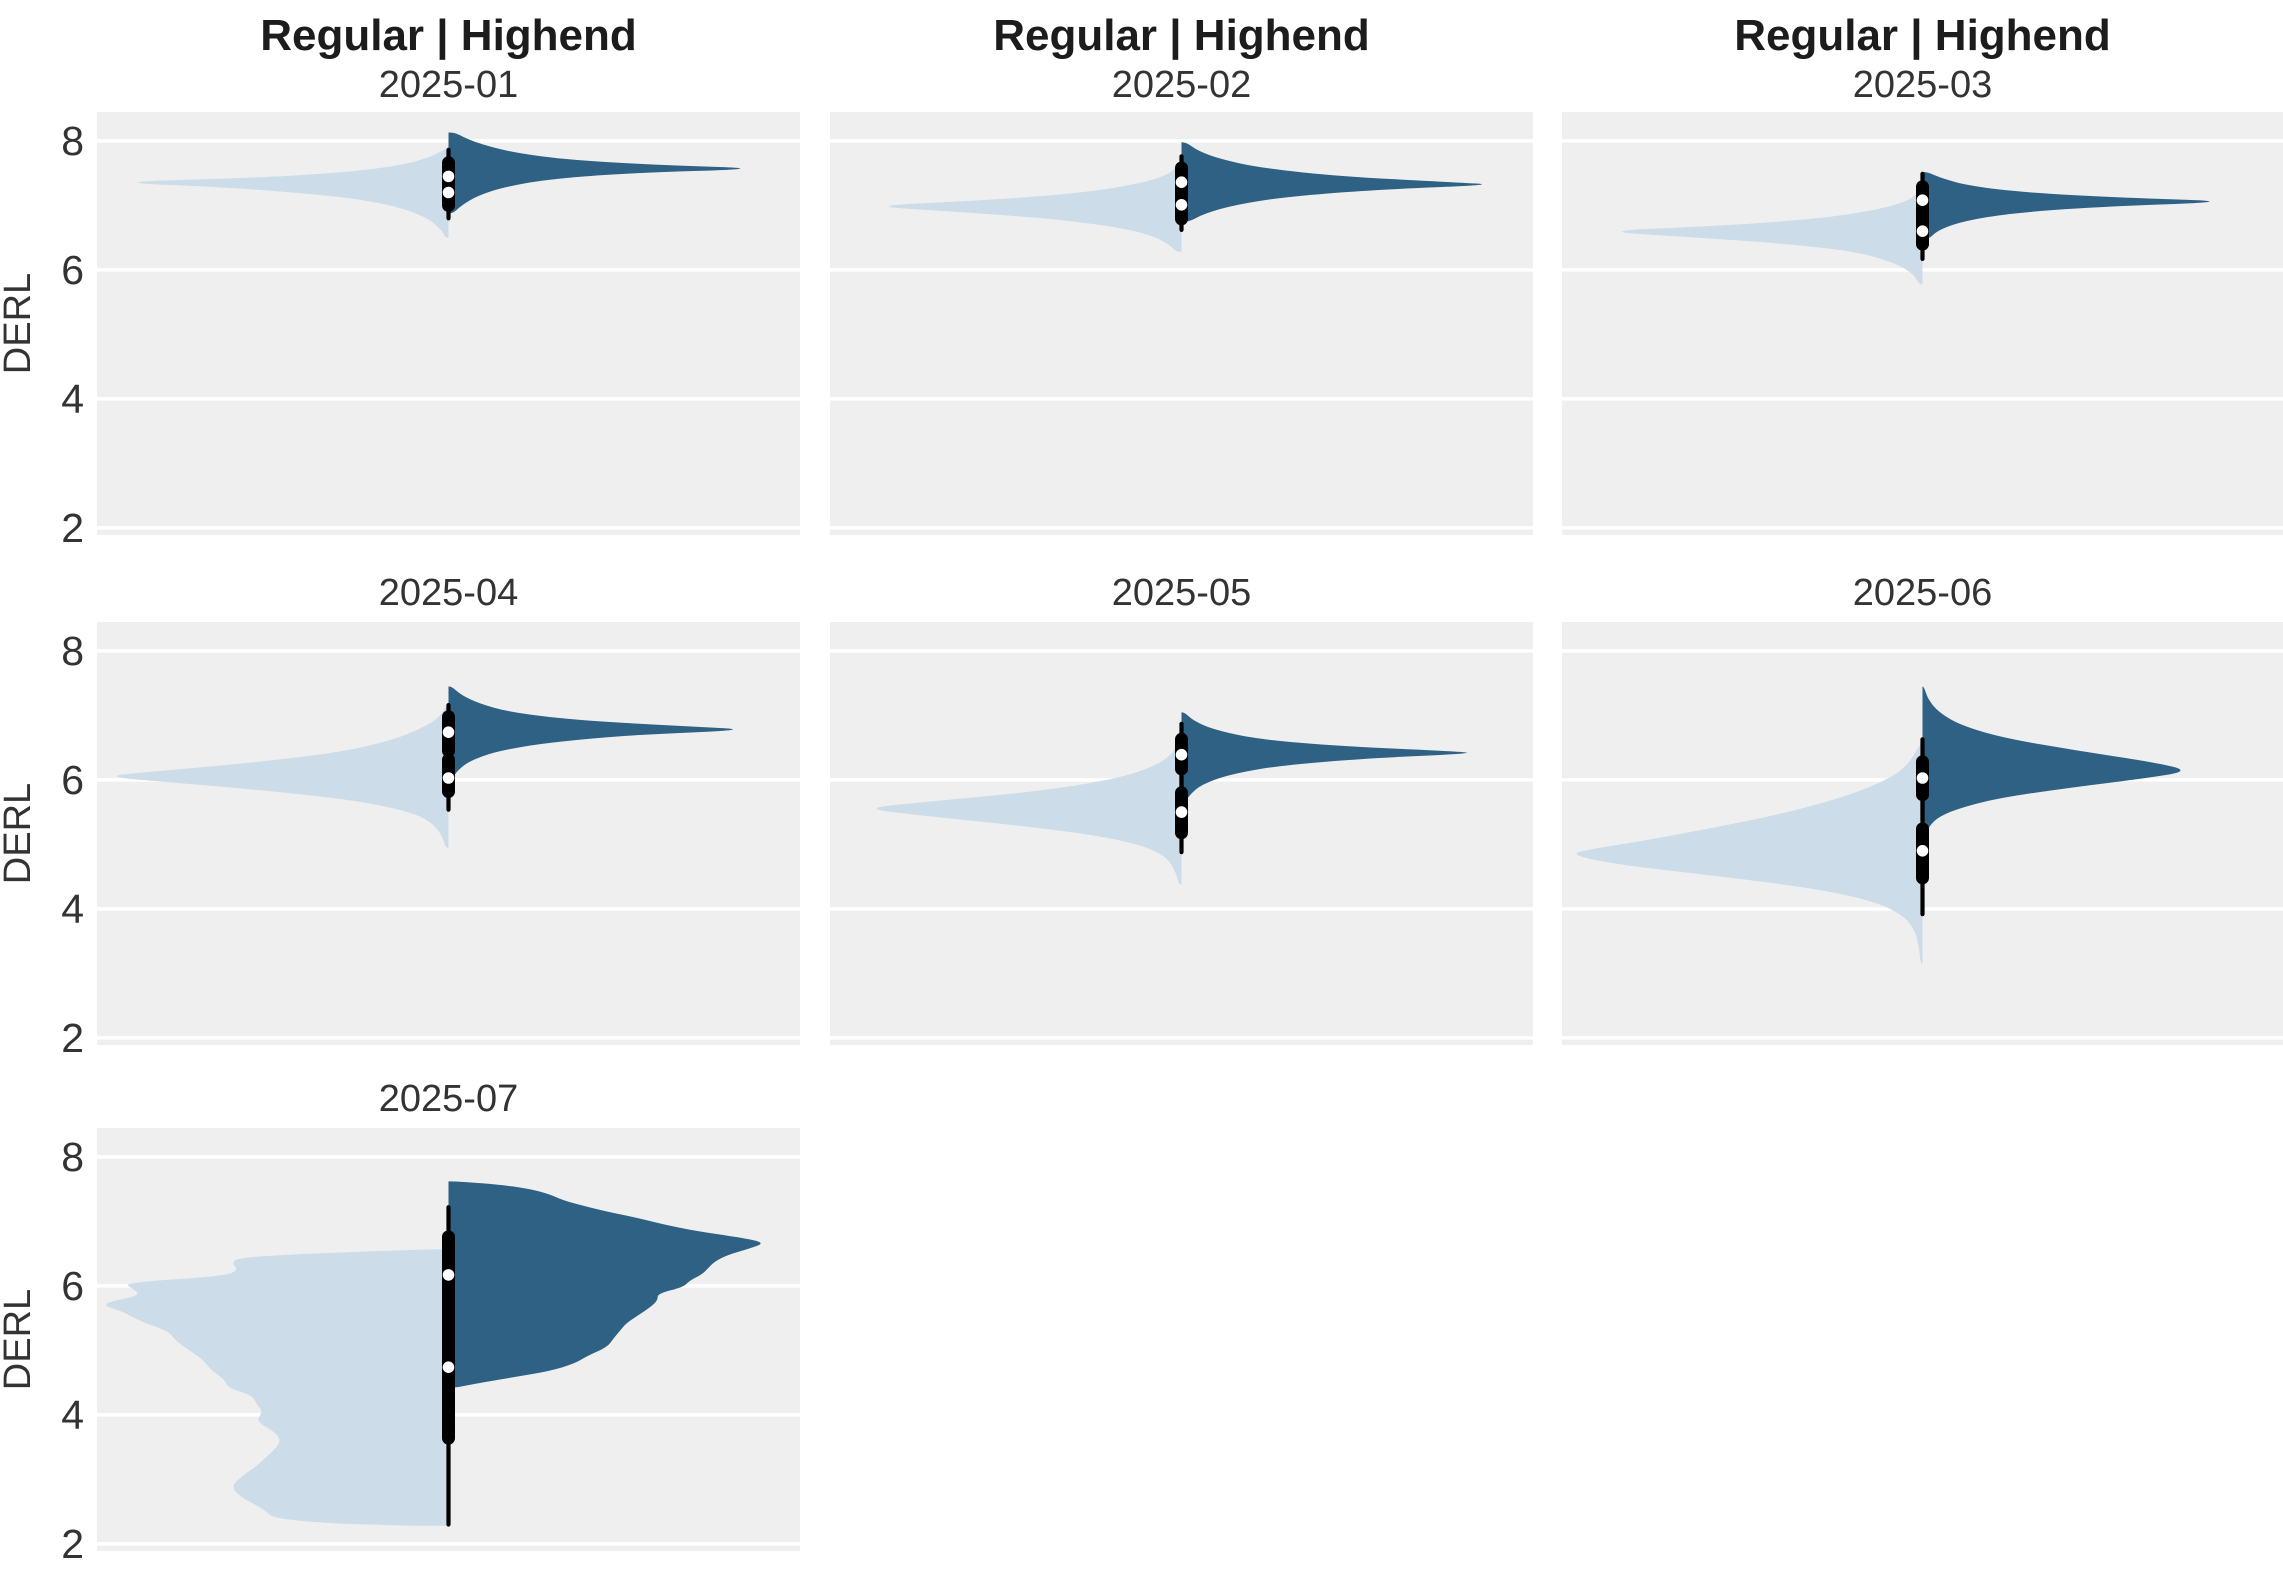  Describe the element at coordinates (1181, 593) in the screenshot. I see `panel-subtitle: 2025-05` at that location.